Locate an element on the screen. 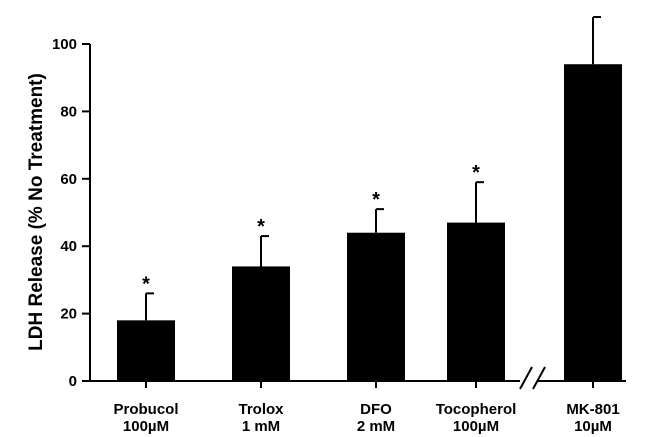 Image resolution: width=646 pixels, height=437 pixels. x-tick-label: Tocopherol is located at coordinates (476, 409).